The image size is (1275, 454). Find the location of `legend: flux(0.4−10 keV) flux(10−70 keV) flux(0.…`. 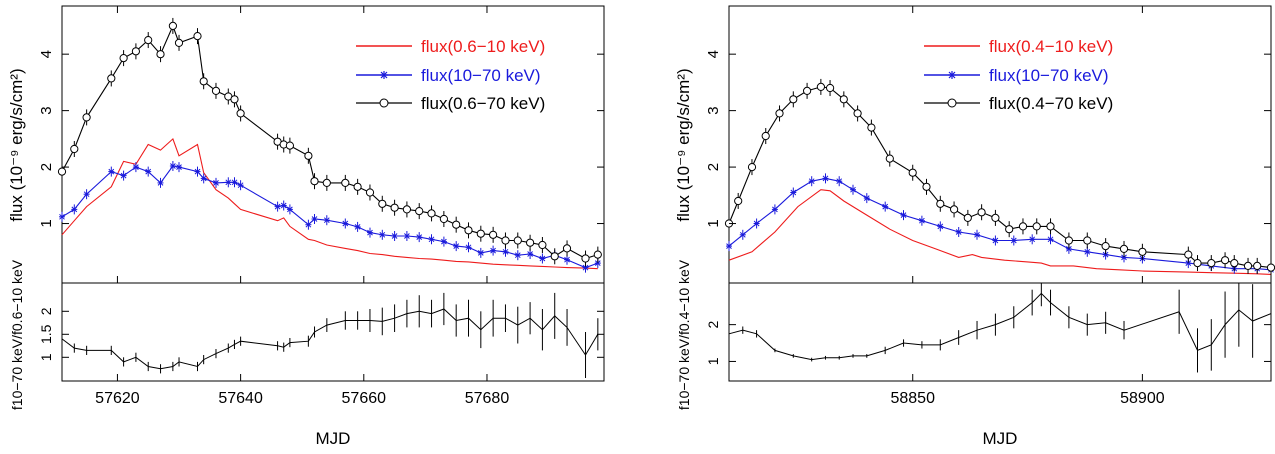

legend: flux(0.4−10 keV) flux(10−70 keV) flux(0.… is located at coordinates (1018, 75).